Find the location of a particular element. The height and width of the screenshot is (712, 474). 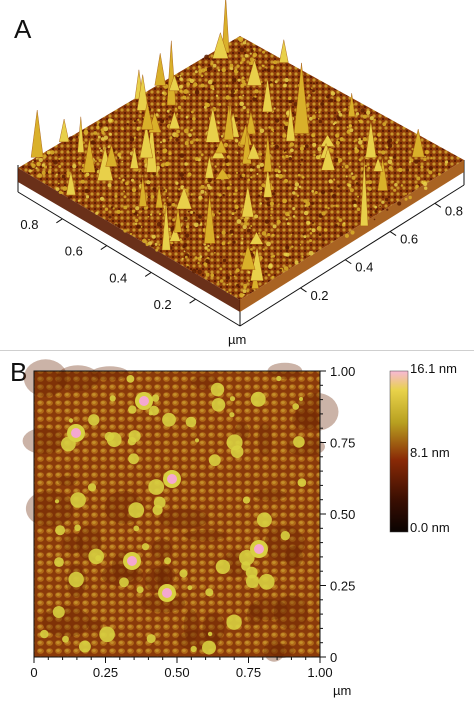

y-axis-tick-label: 0 is located at coordinates (333, 657).